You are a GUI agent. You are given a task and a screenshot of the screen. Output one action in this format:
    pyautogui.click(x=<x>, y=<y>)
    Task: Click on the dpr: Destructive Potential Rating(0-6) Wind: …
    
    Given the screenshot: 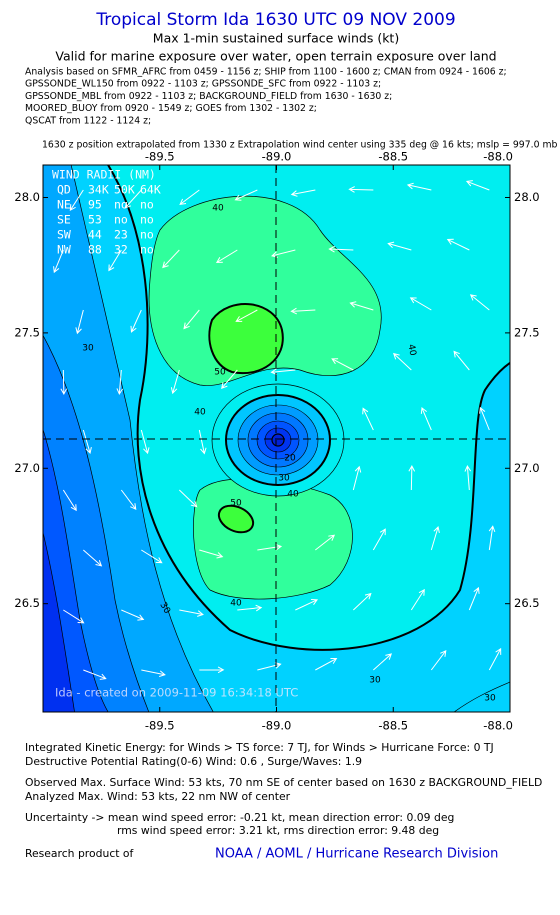 What is the action you would take?
    pyautogui.click(x=193, y=761)
    